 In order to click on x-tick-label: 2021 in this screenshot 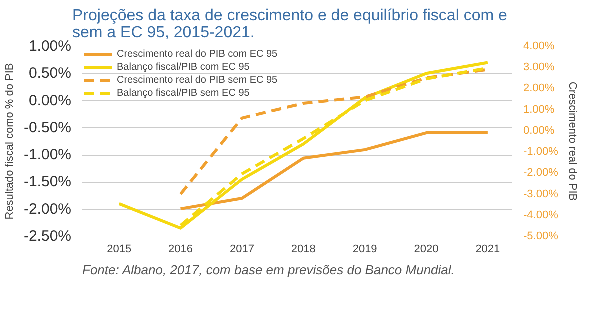, I will do `click(488, 250)`.